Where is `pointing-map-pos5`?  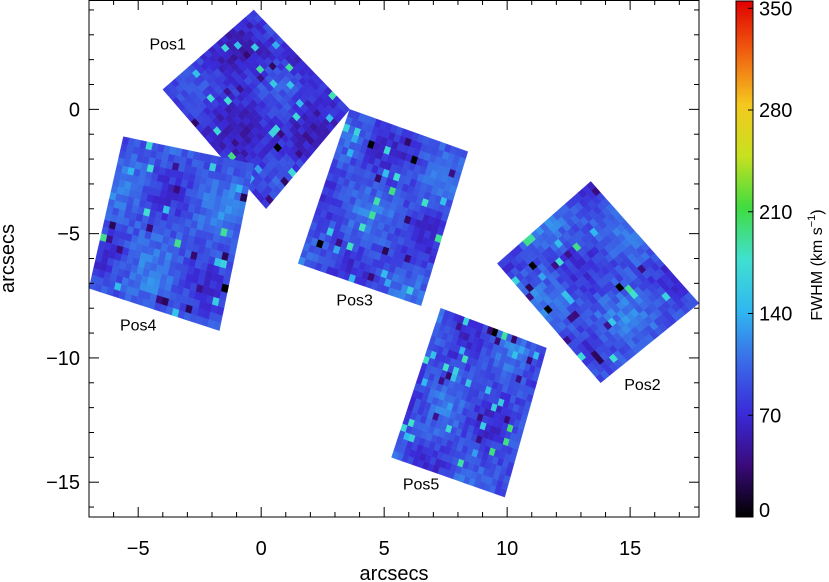
pointing-map-pos5 is located at coordinates (469, 402).